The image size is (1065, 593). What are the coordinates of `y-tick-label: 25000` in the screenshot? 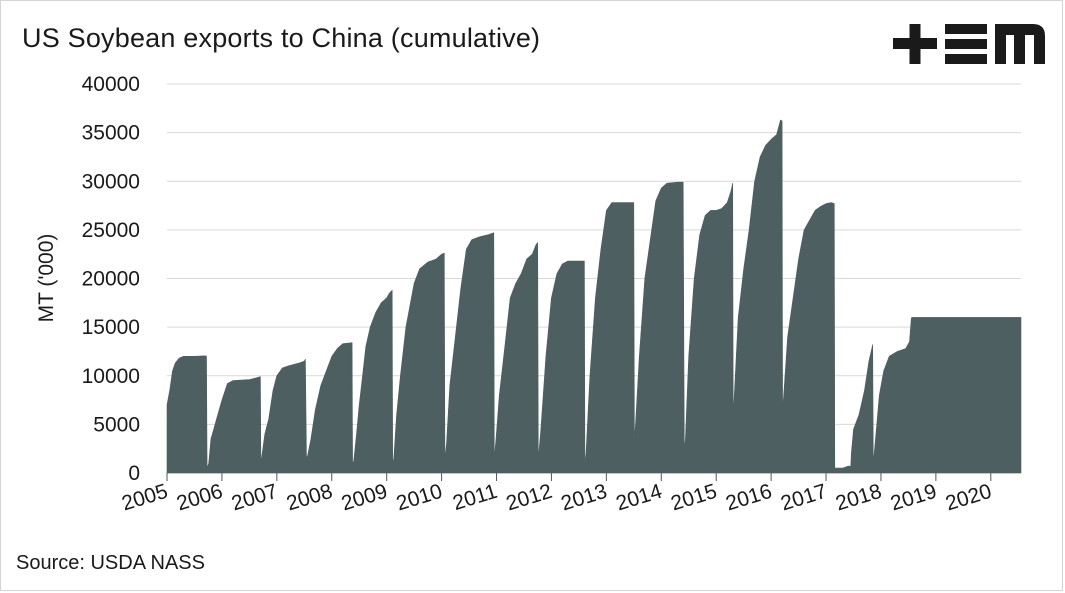 It's located at (111, 230).